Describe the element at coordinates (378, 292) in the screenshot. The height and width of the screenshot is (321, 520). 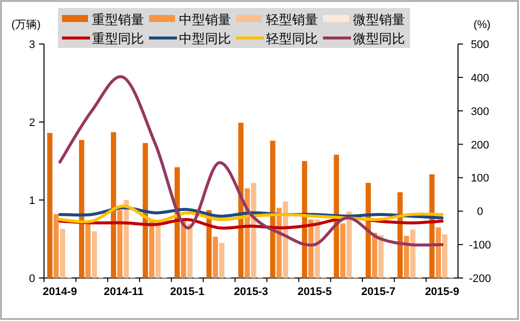
I see `x-tick-label: 2015-7` at that location.